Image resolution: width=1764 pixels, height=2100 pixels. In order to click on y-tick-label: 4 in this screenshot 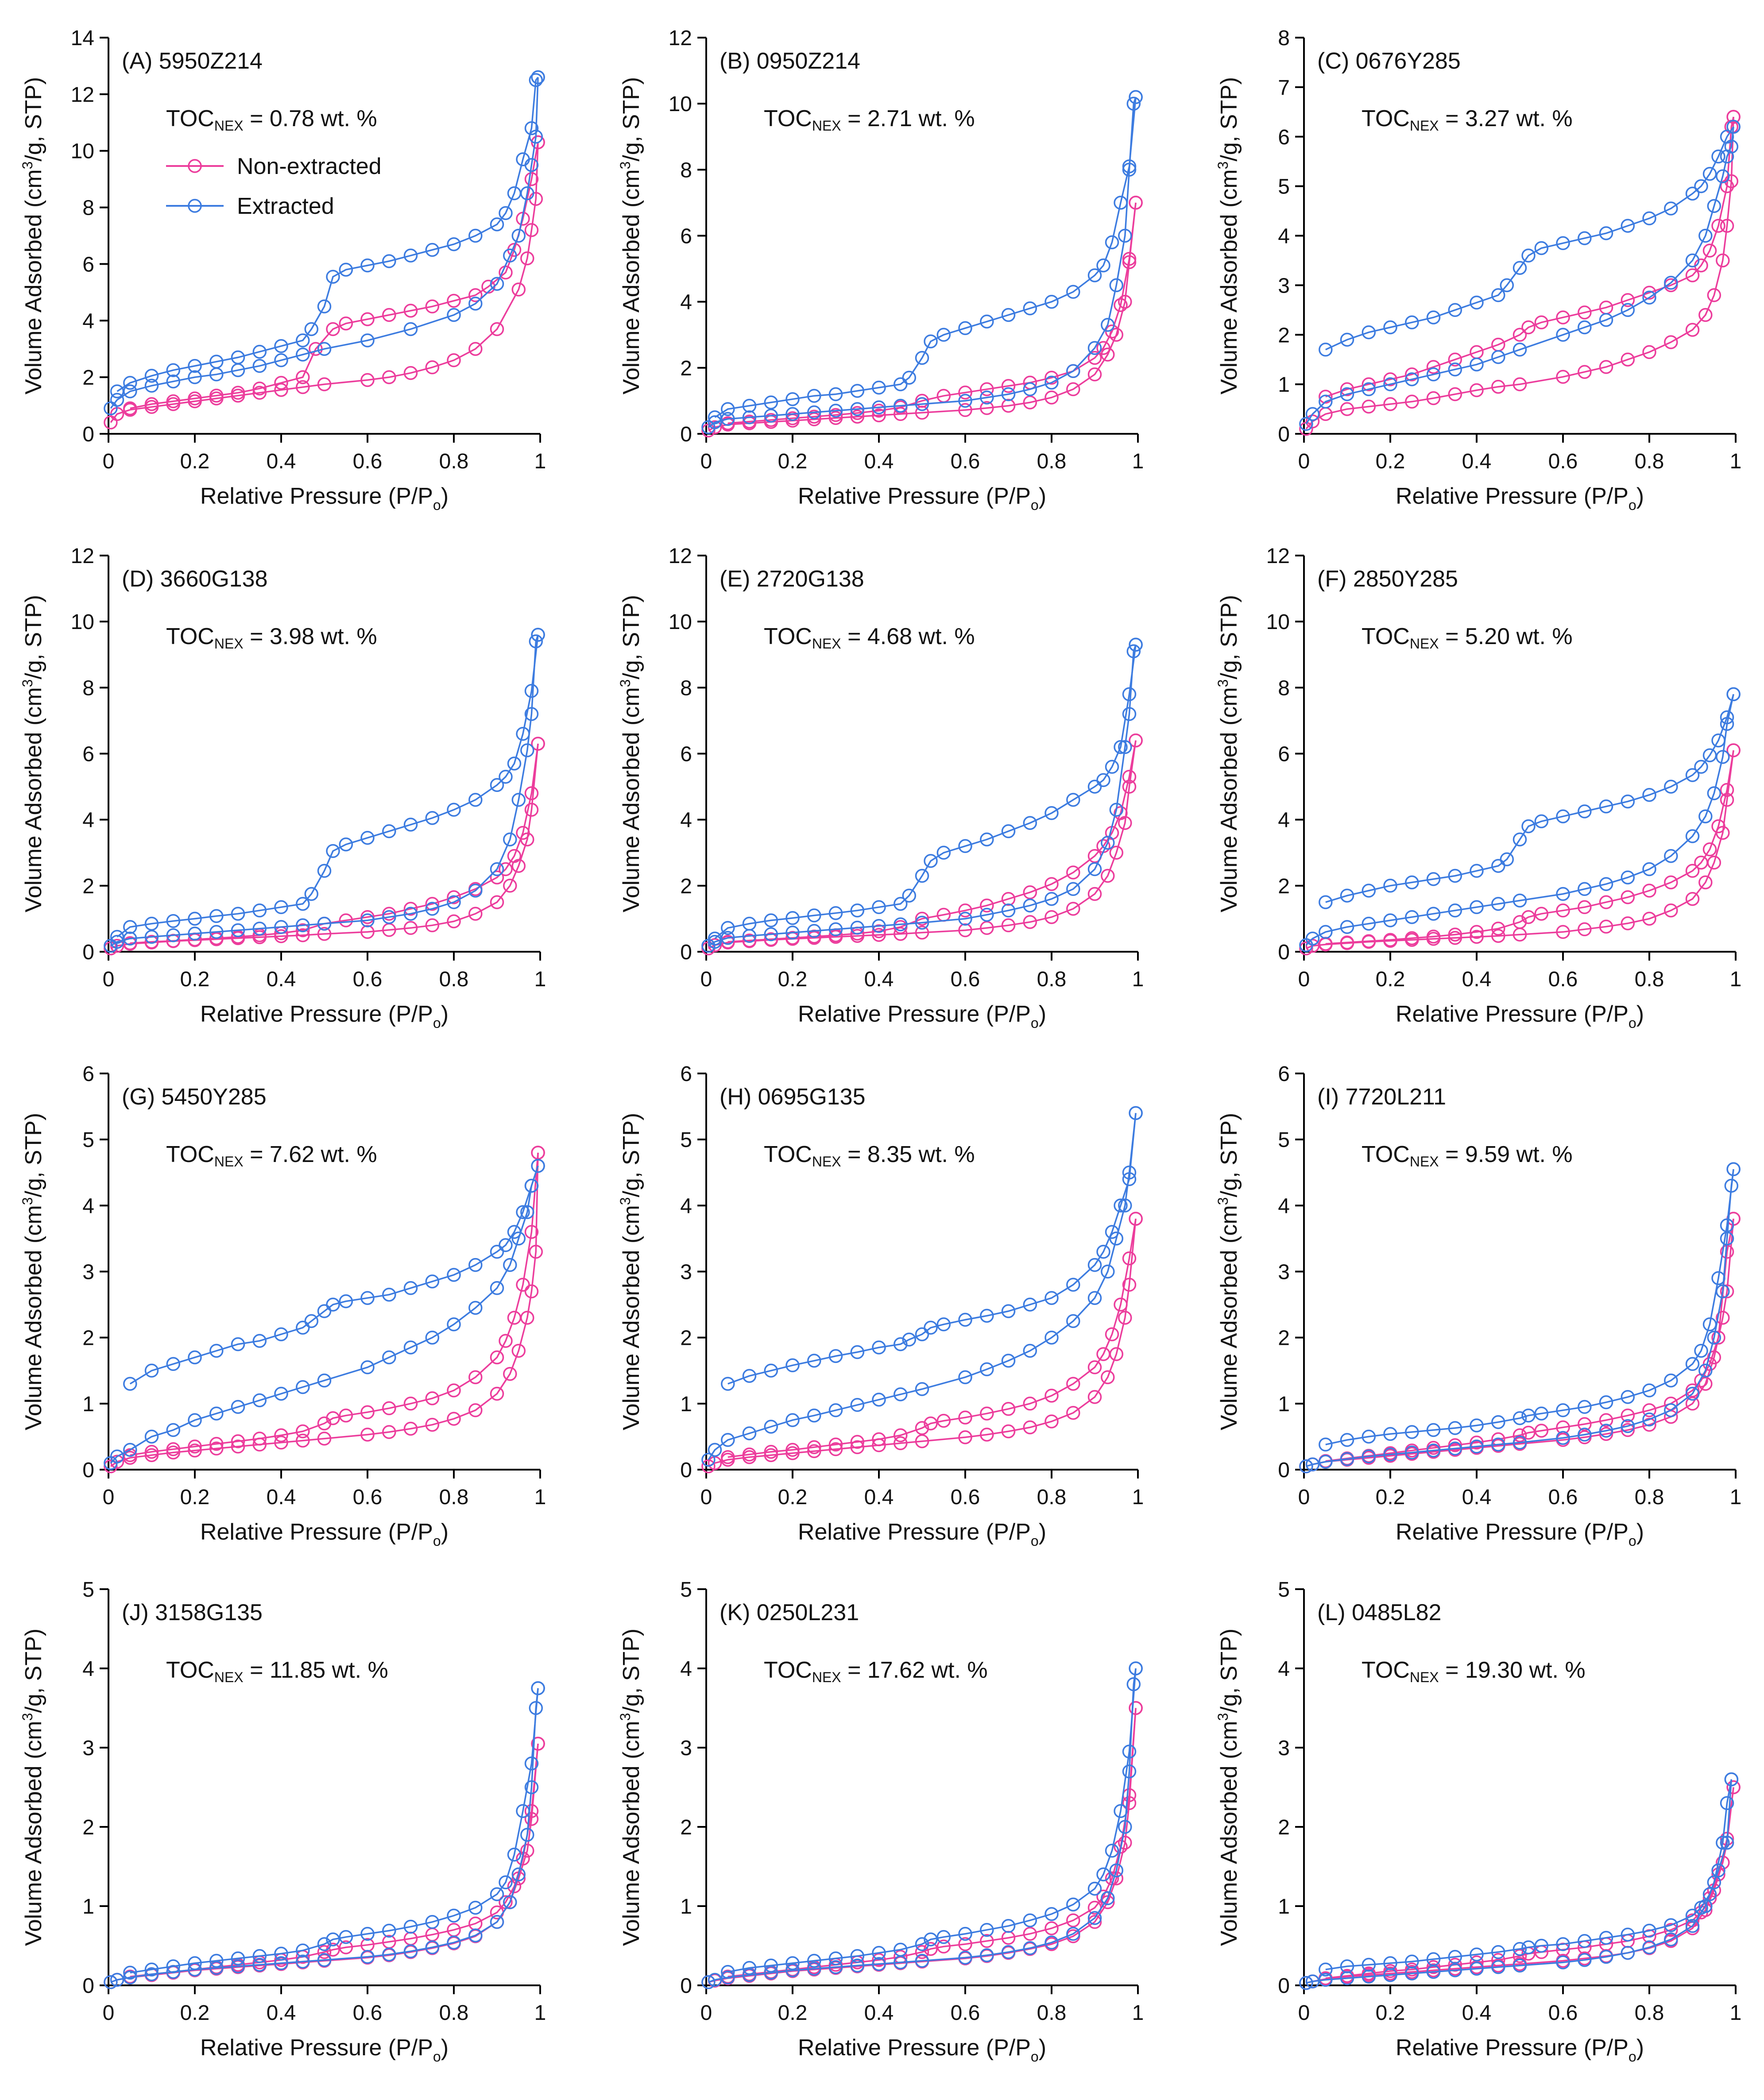, I will do `click(88, 321)`.